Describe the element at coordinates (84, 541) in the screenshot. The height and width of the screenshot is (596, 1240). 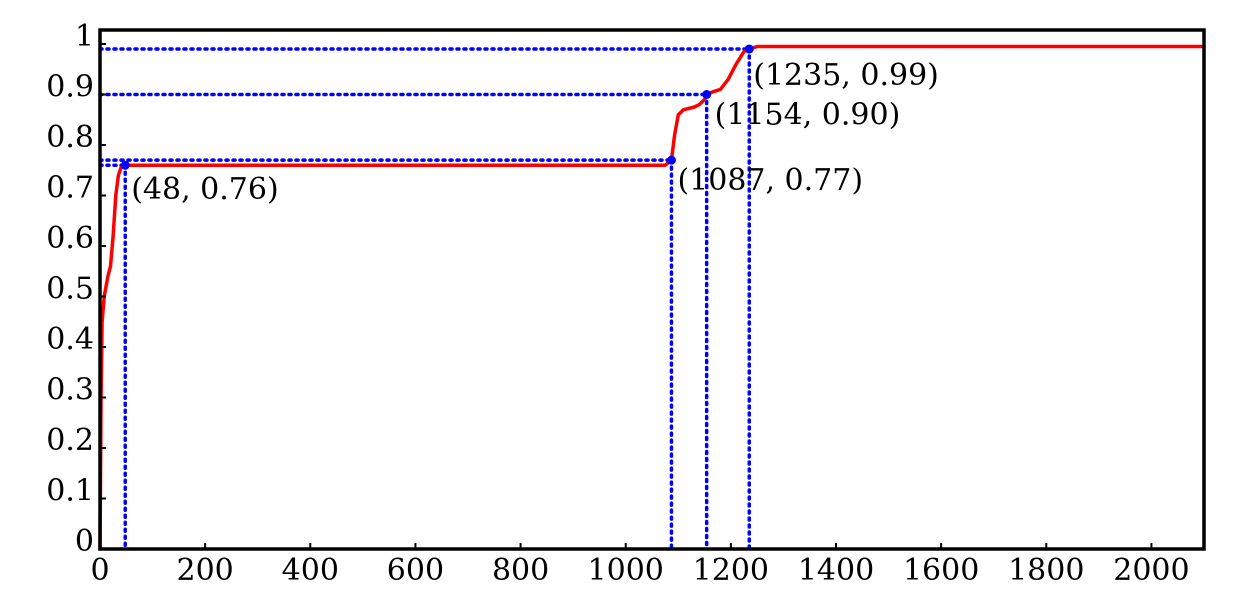
I see `y-tick-label-0: 0` at that location.